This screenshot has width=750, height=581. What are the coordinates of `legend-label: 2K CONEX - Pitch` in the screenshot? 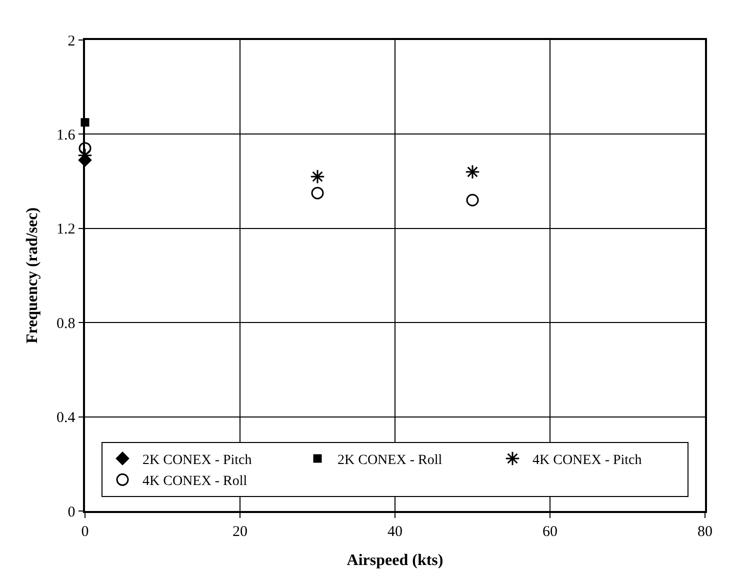 It's located at (197, 460).